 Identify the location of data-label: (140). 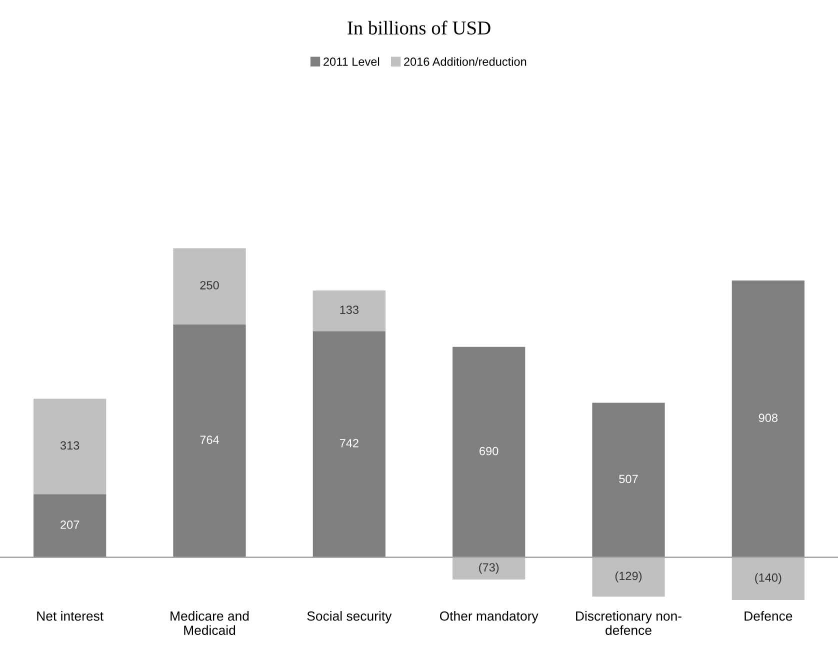
(768, 578).